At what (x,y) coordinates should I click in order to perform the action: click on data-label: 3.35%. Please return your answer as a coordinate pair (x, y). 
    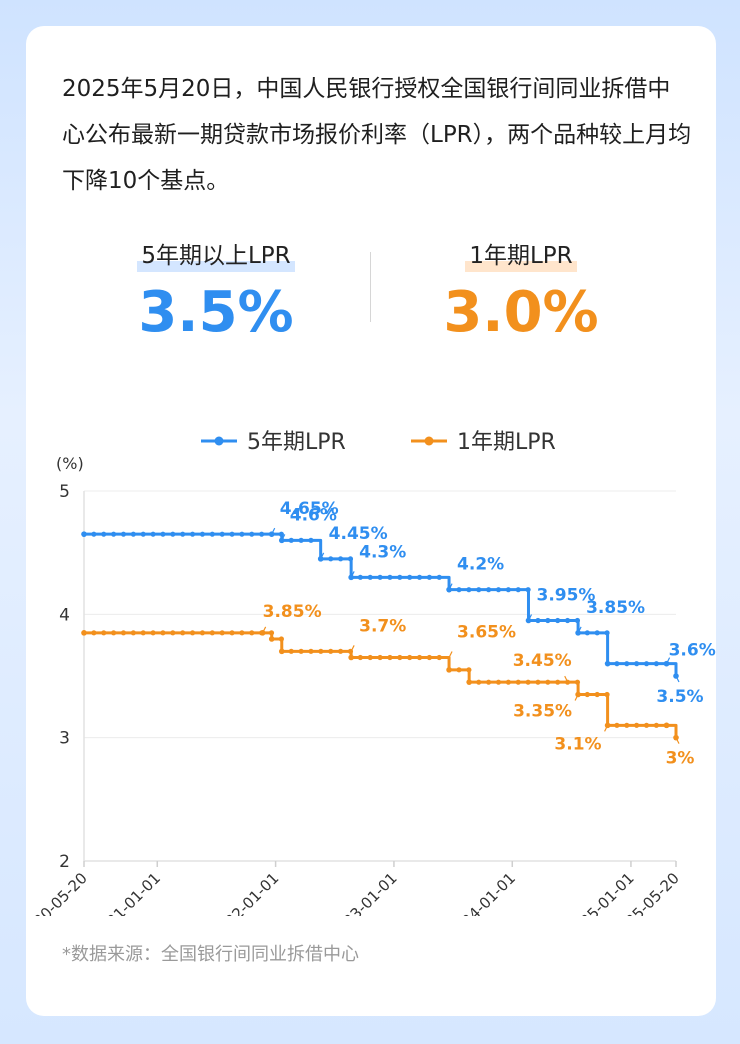
    Looking at the image, I should click on (542, 712).